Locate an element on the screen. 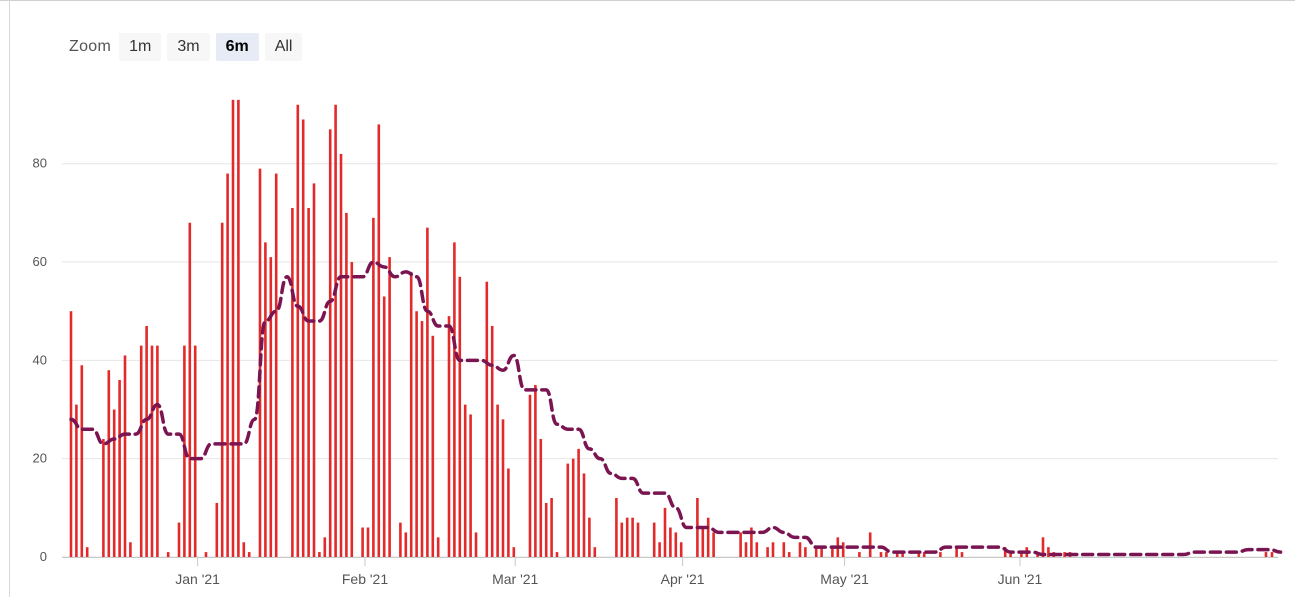 The width and height of the screenshot is (1295, 597). zoom-all-button: All is located at coordinates (283, 47).